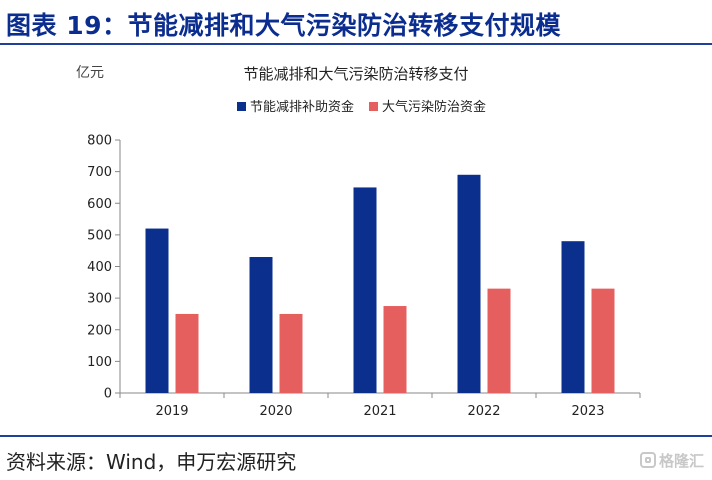 Image resolution: width=712 pixels, height=480 pixels. I want to click on watermark-text: 格隆汇, so click(681, 460).